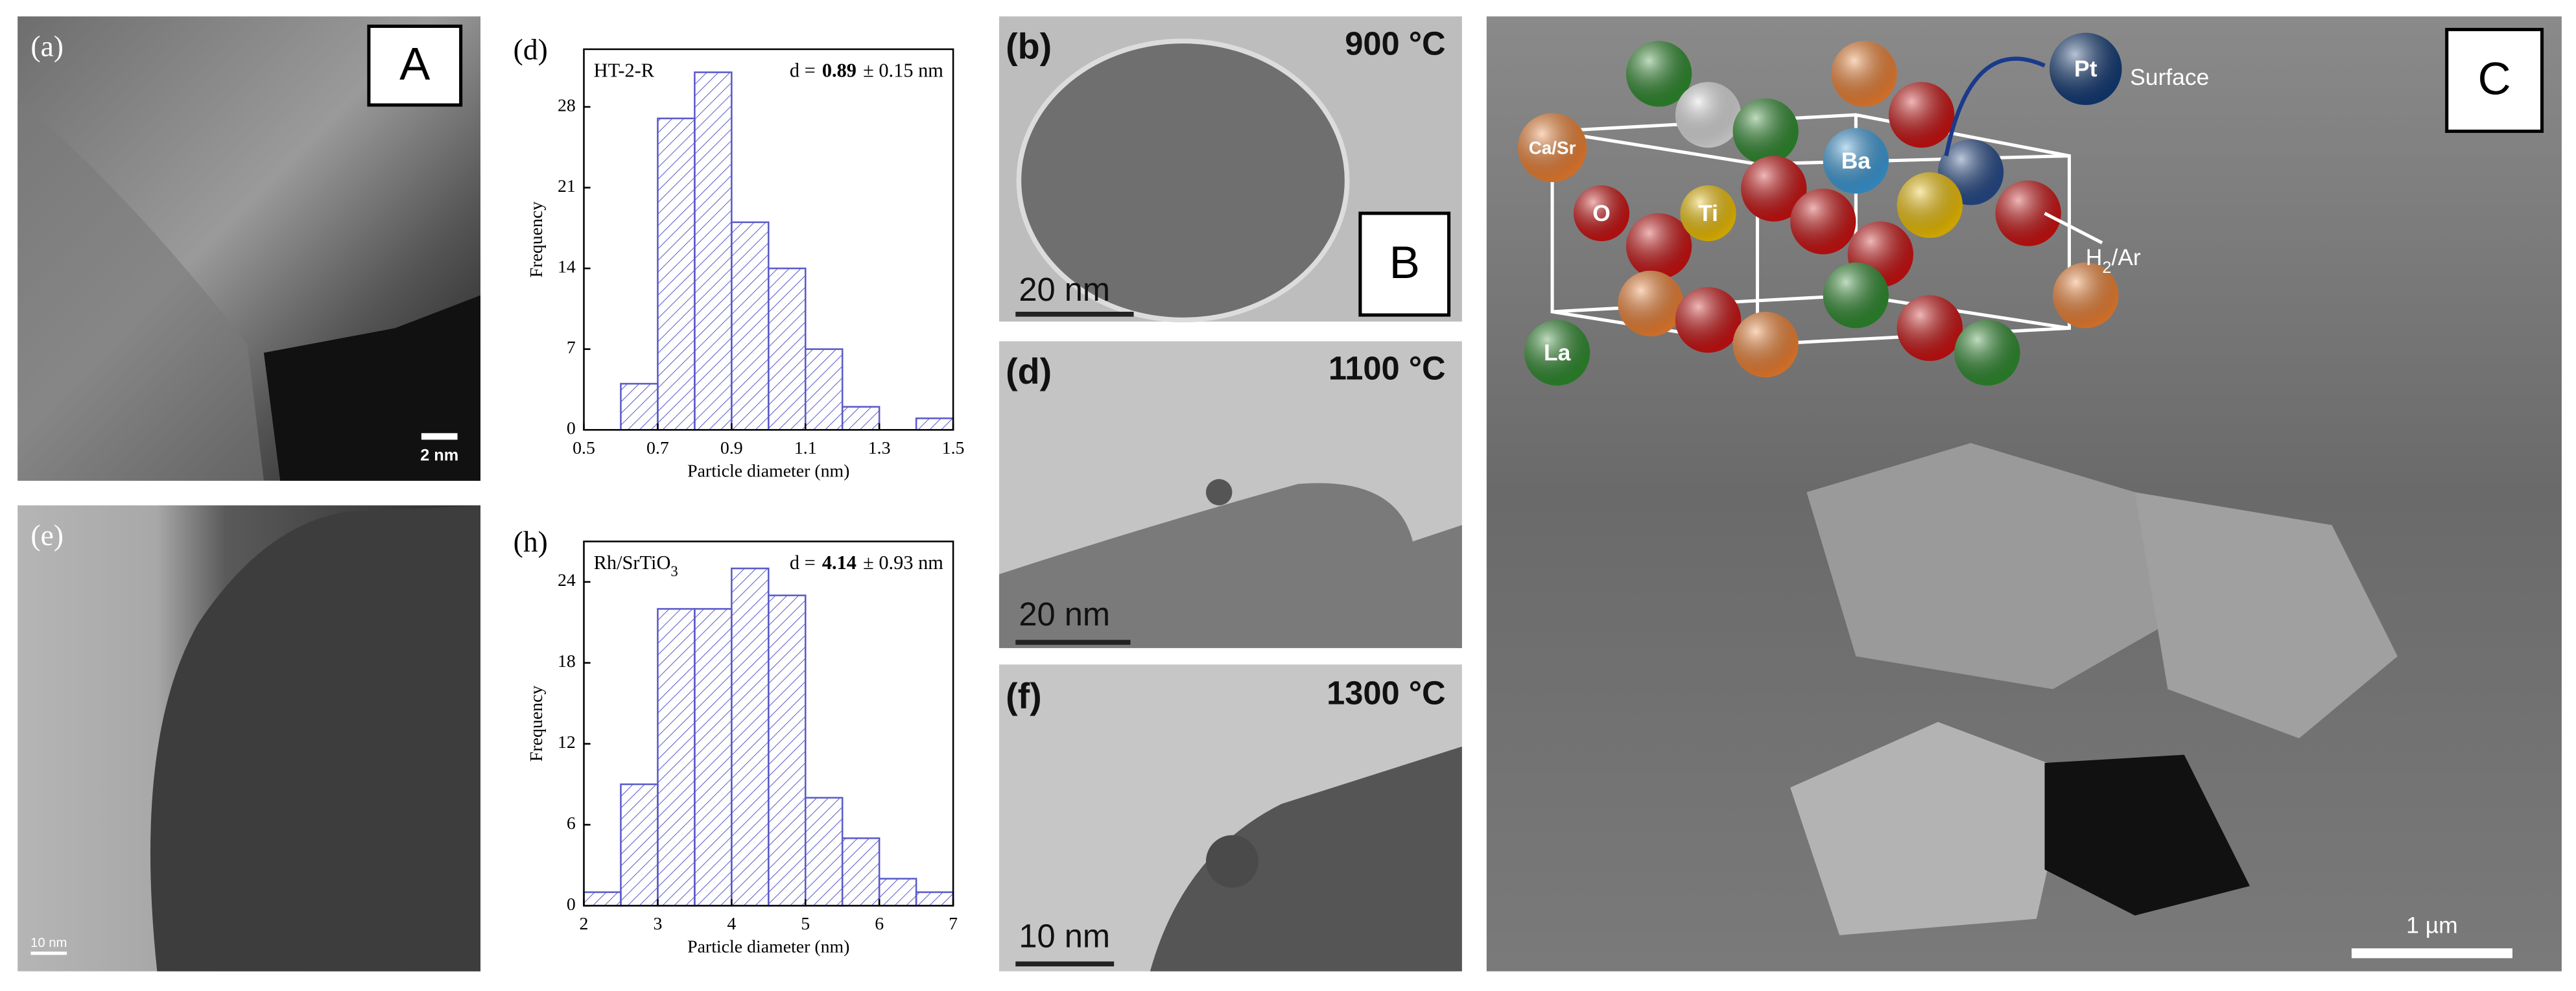 The width and height of the screenshot is (2576, 991). What do you see at coordinates (567, 105) in the screenshot?
I see `y-tick-label: 28` at bounding box center [567, 105].